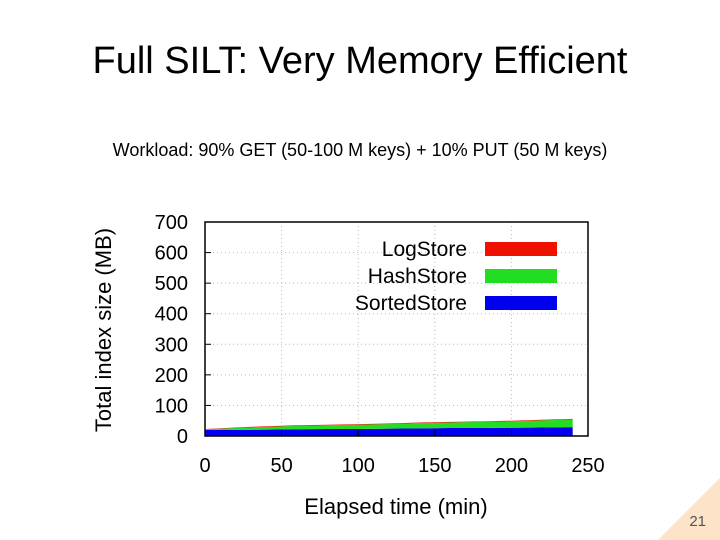 The image size is (720, 540). I want to click on y-tick-label: 300, so click(171, 345).